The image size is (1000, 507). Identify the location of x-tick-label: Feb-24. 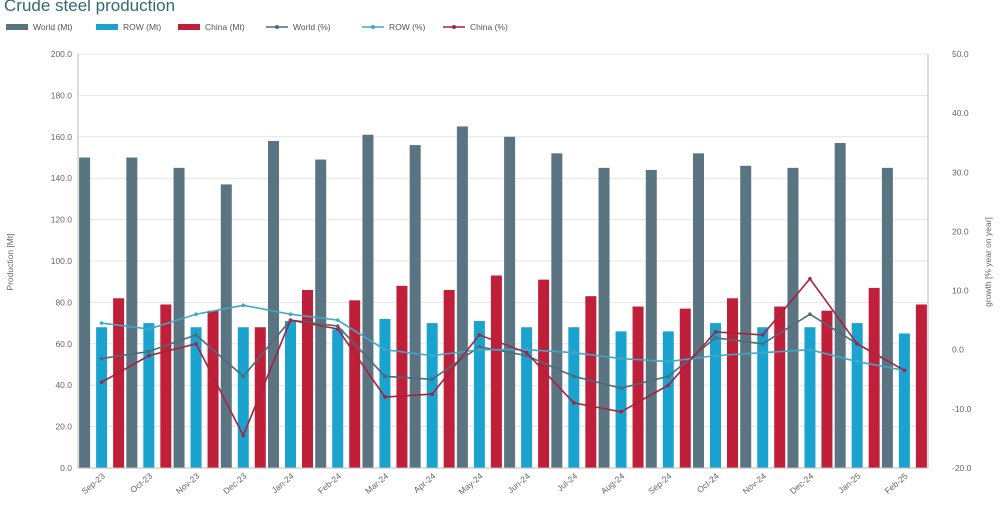
(329, 483).